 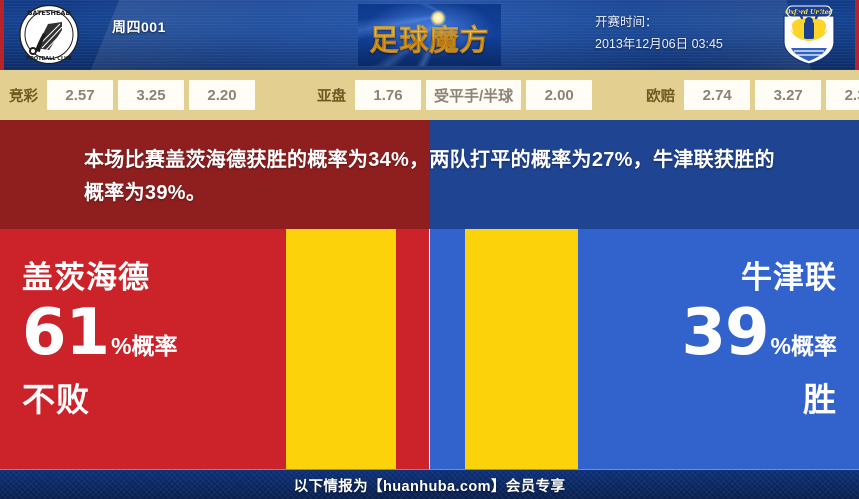 I want to click on odds-cell-oupei-home: 2.74, so click(x=717, y=95).